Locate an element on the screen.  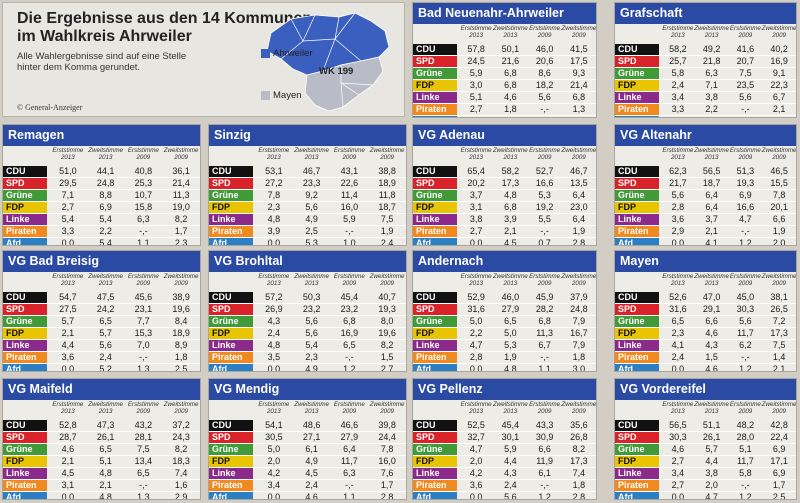
table-row: SPD 27,2 23,3 22,6 18,9 is located at coordinates (307, 184).